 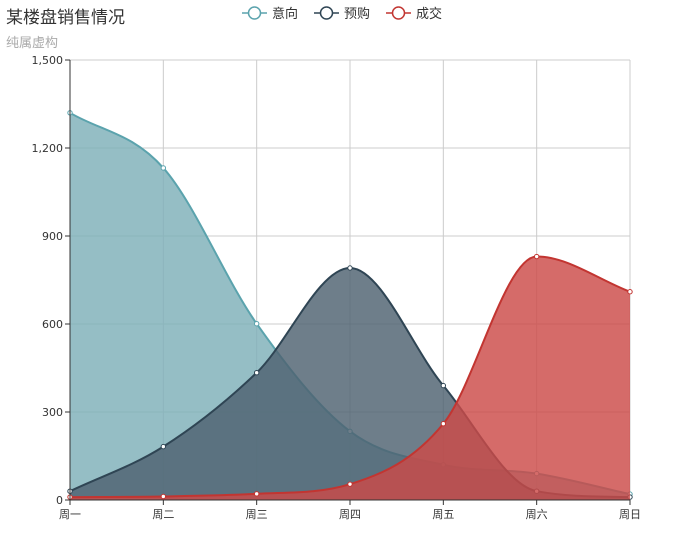 What do you see at coordinates (59, 500) in the screenshot?
I see `y-tick-label: 0` at bounding box center [59, 500].